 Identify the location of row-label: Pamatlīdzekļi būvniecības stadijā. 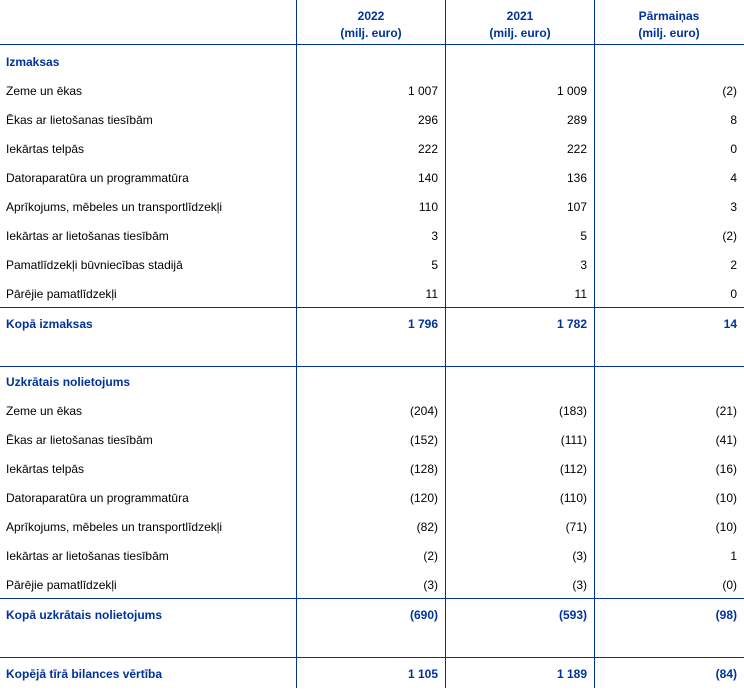
(94, 265).